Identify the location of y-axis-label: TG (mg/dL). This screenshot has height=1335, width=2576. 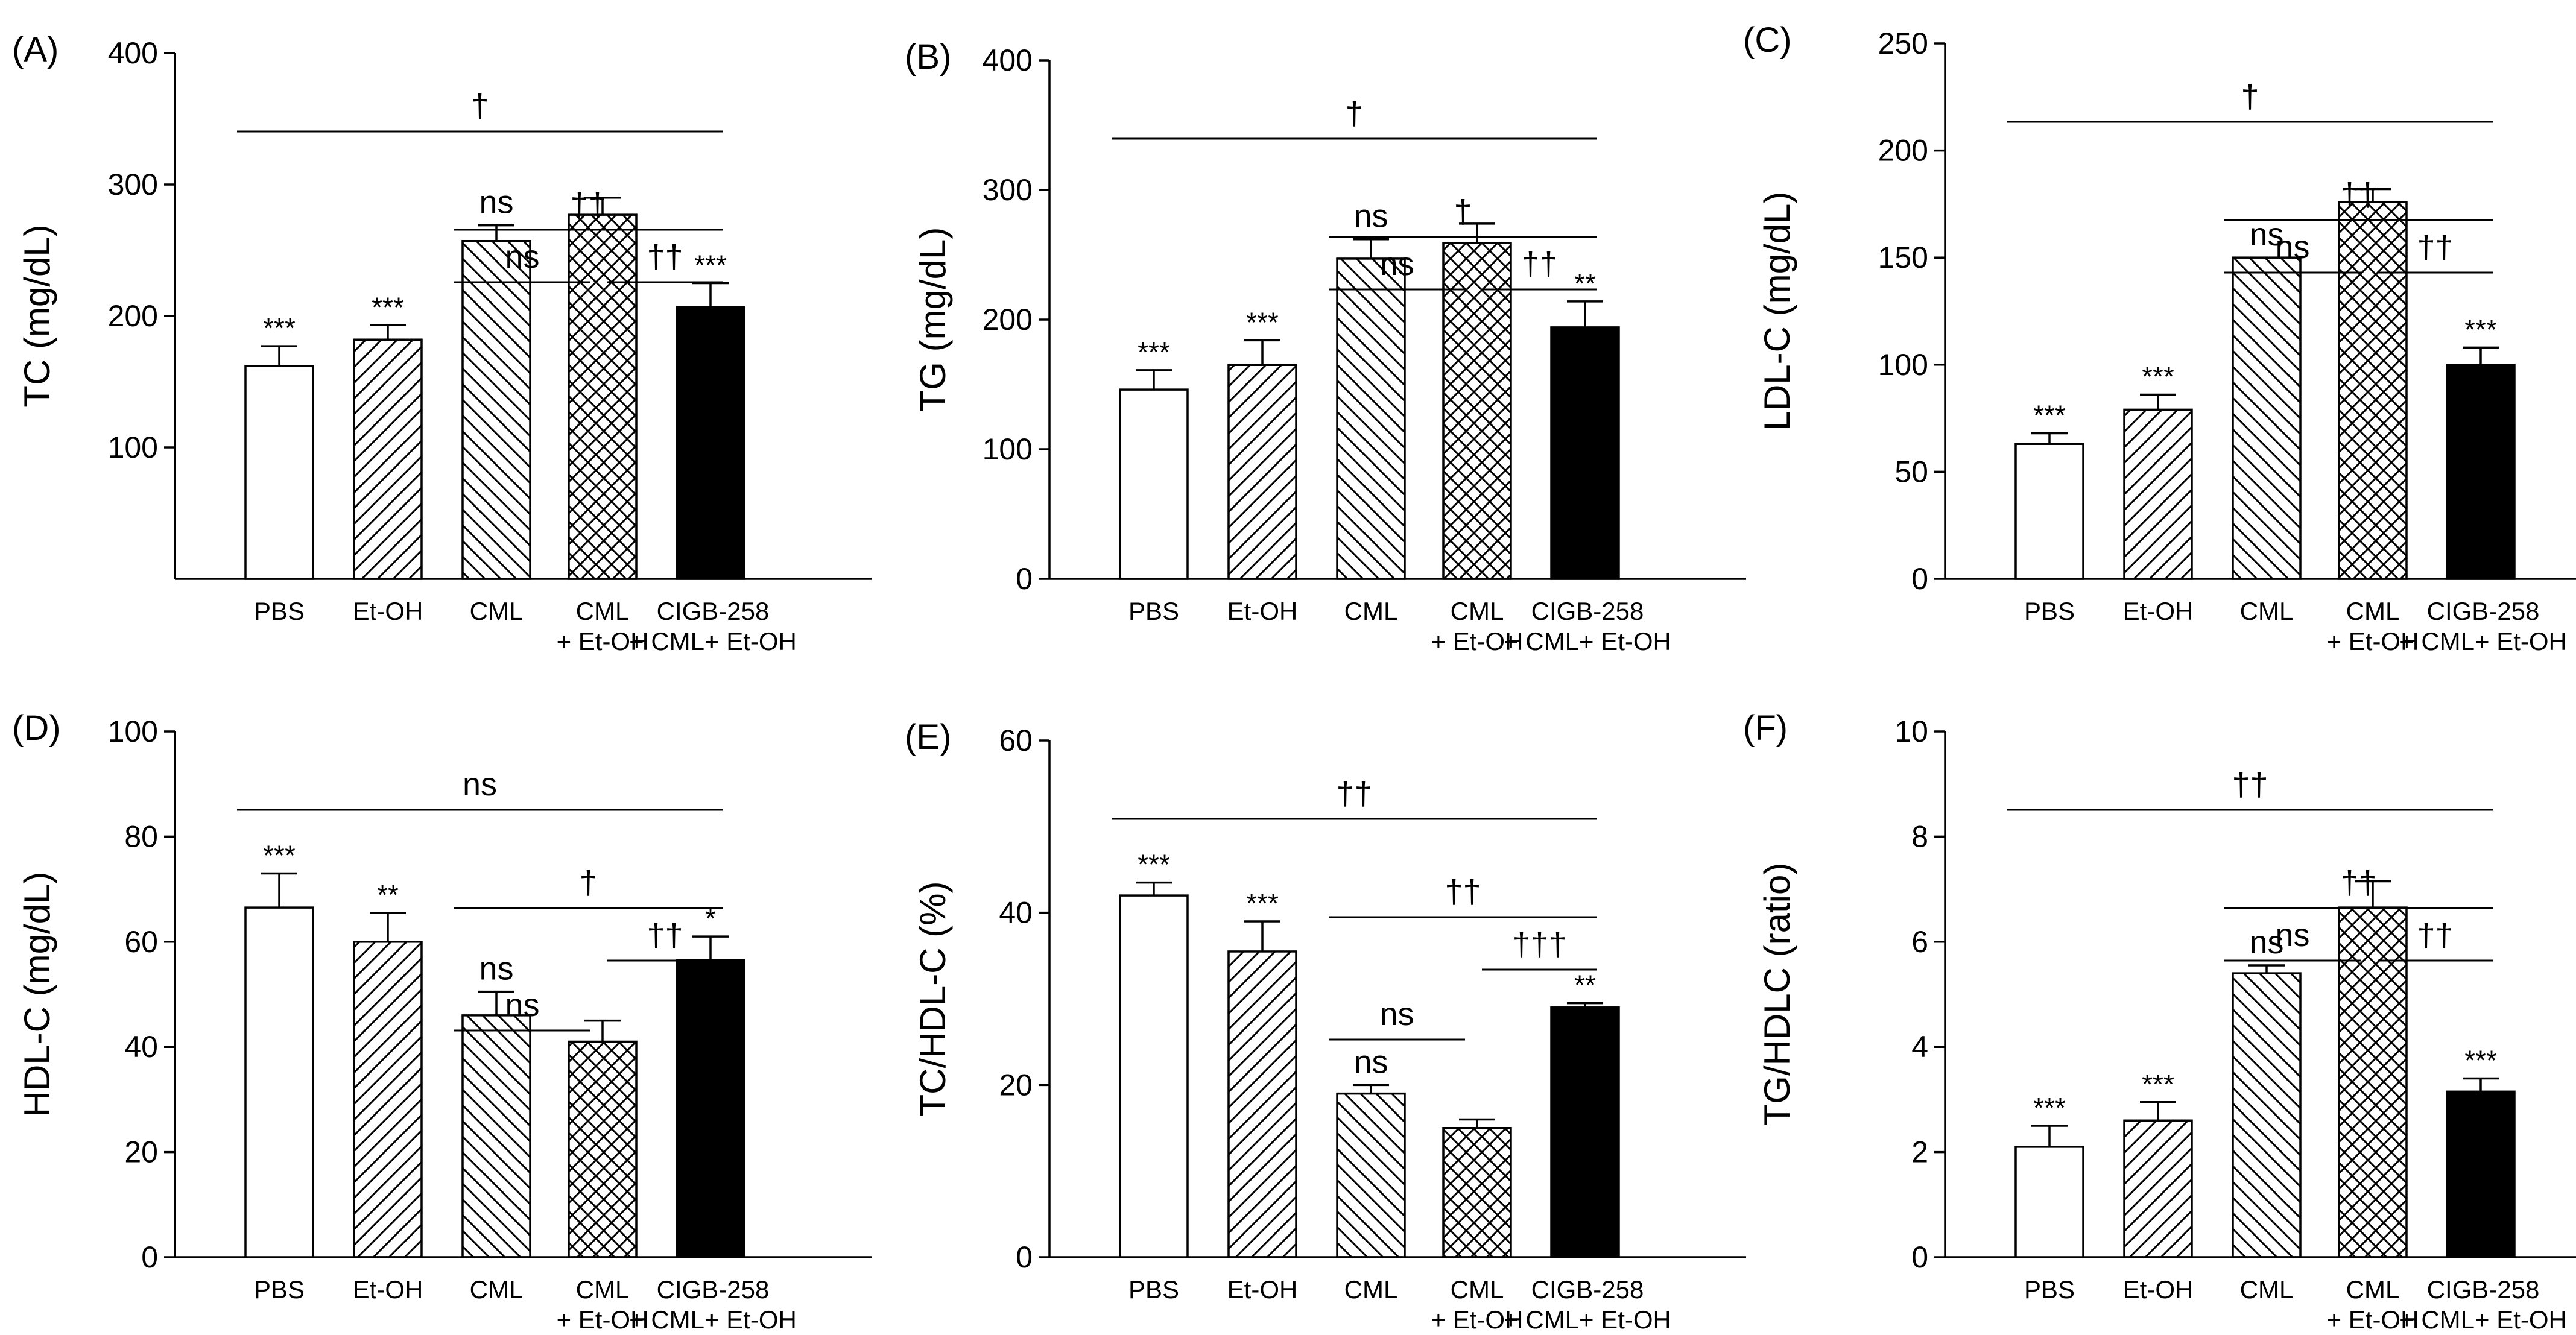
(933, 320).